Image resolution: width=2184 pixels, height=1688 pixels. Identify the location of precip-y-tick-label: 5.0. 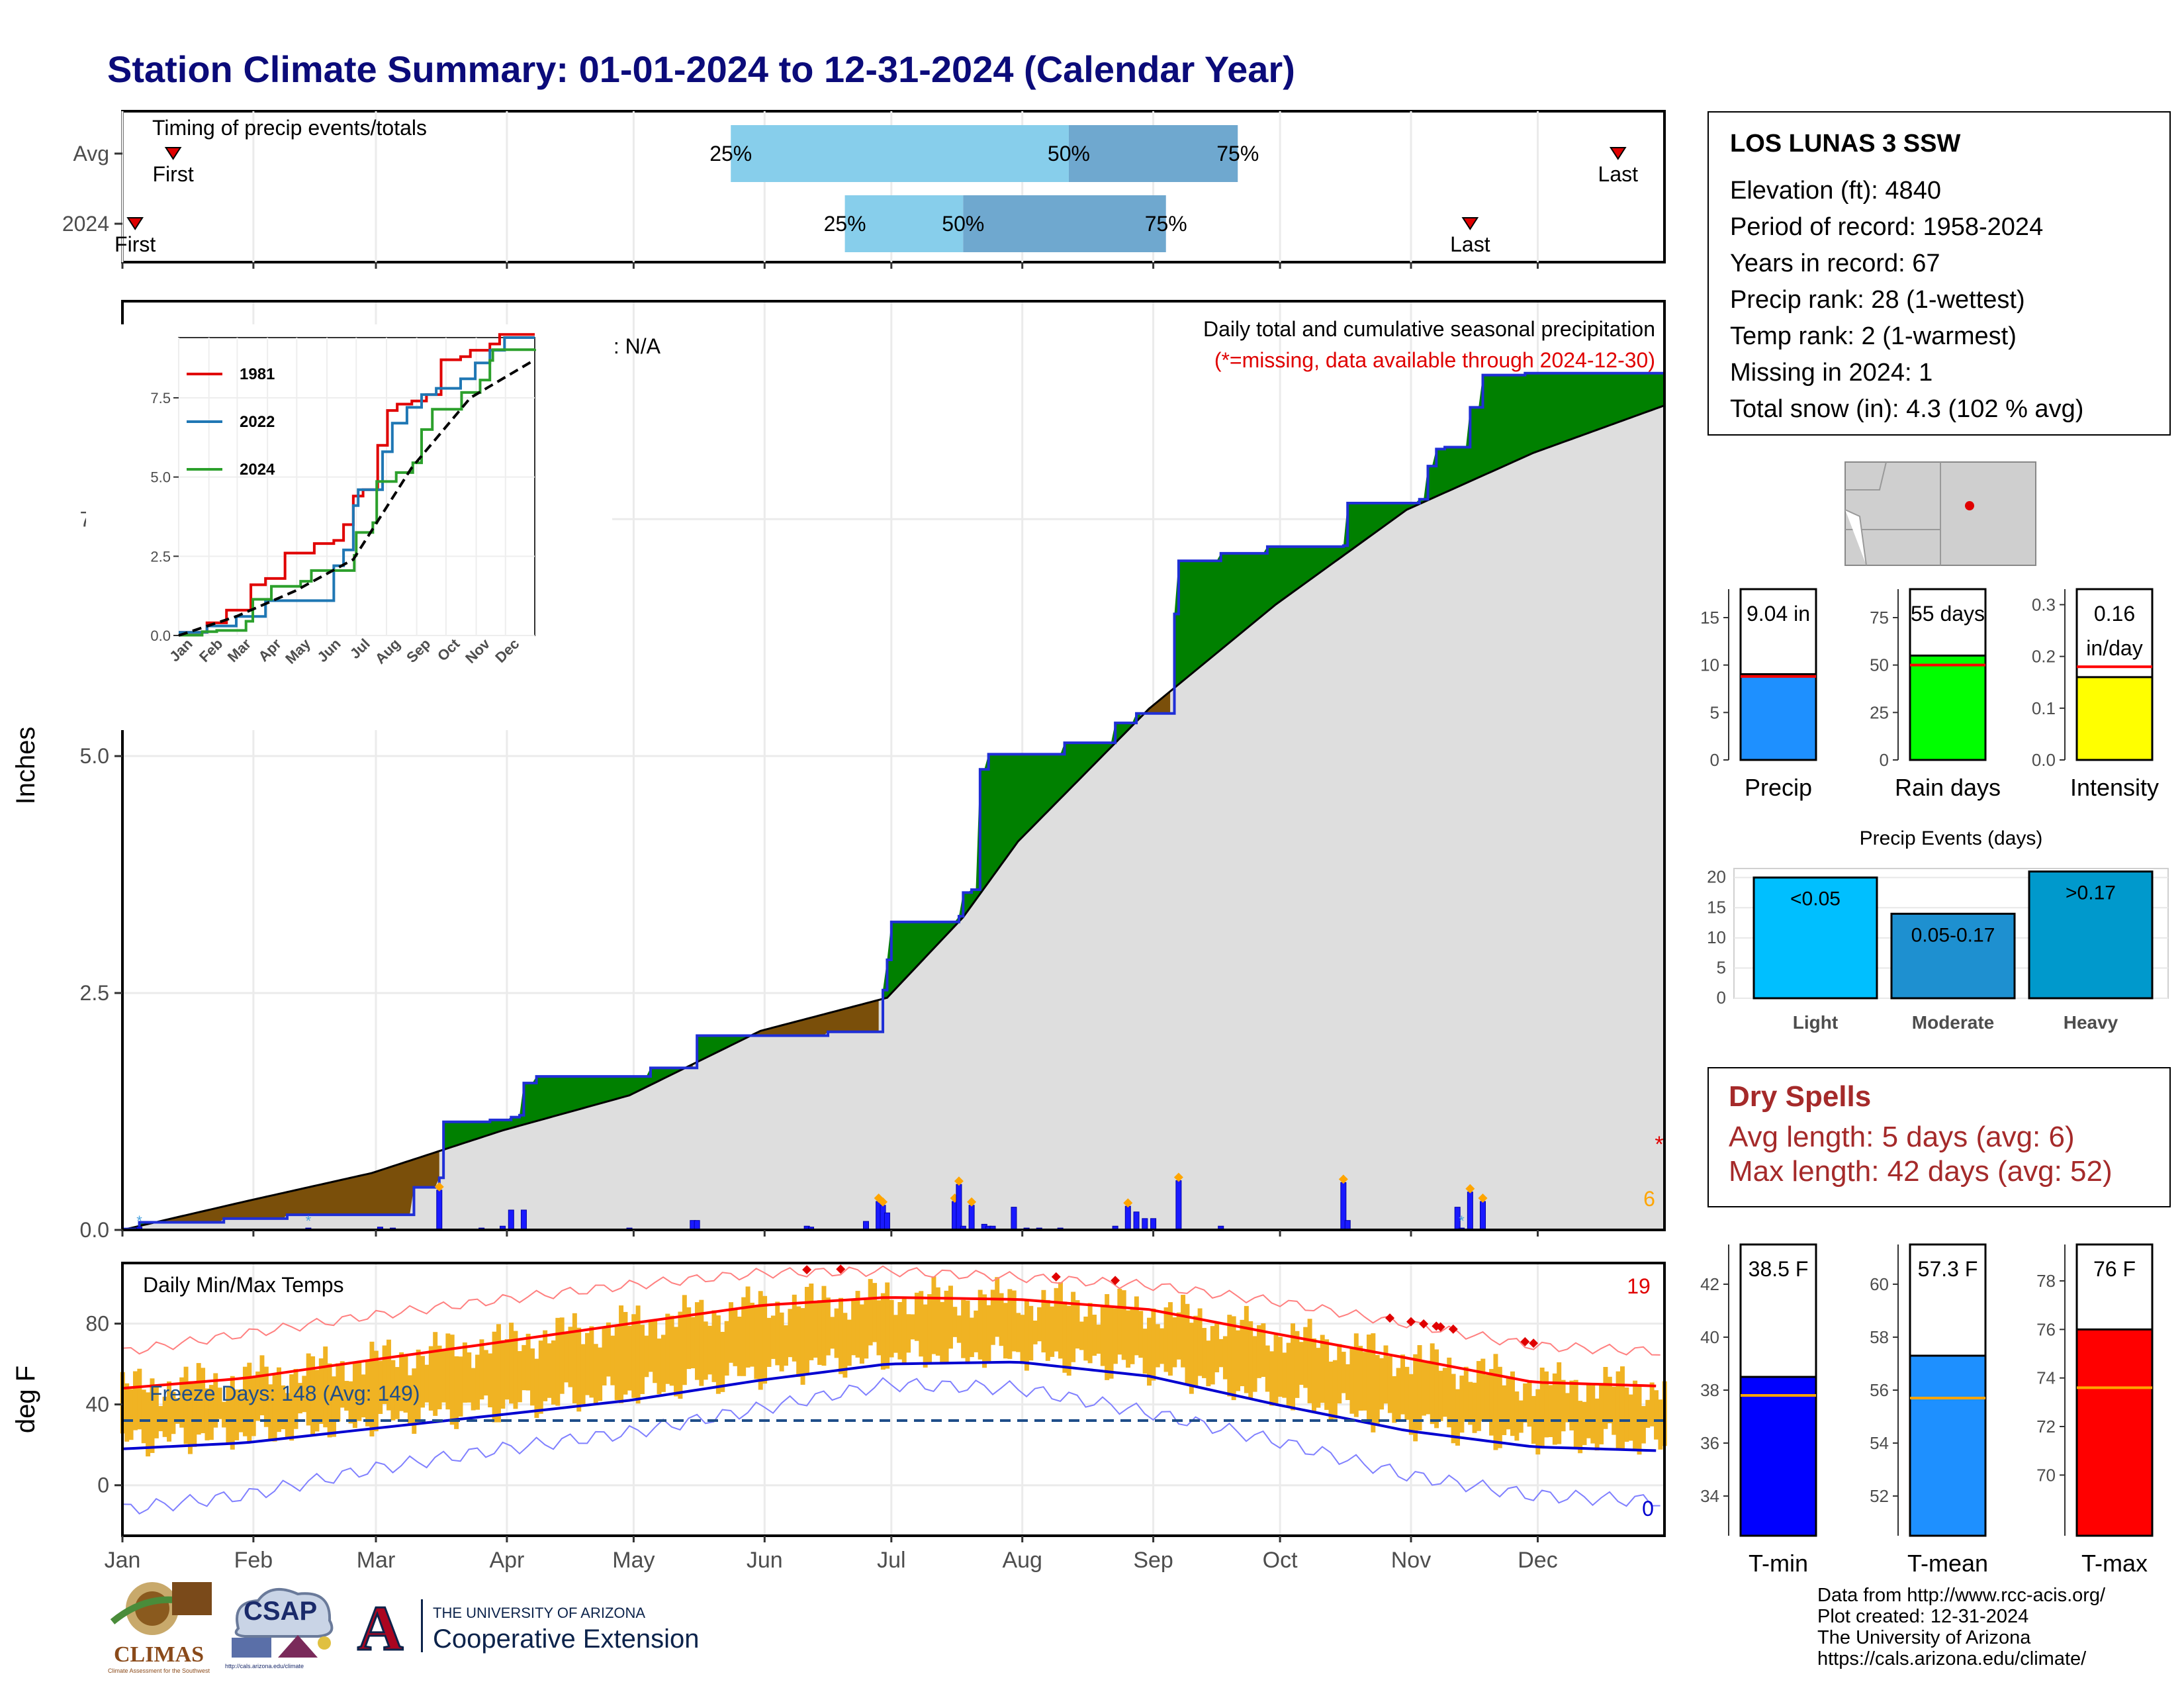
(95, 756).